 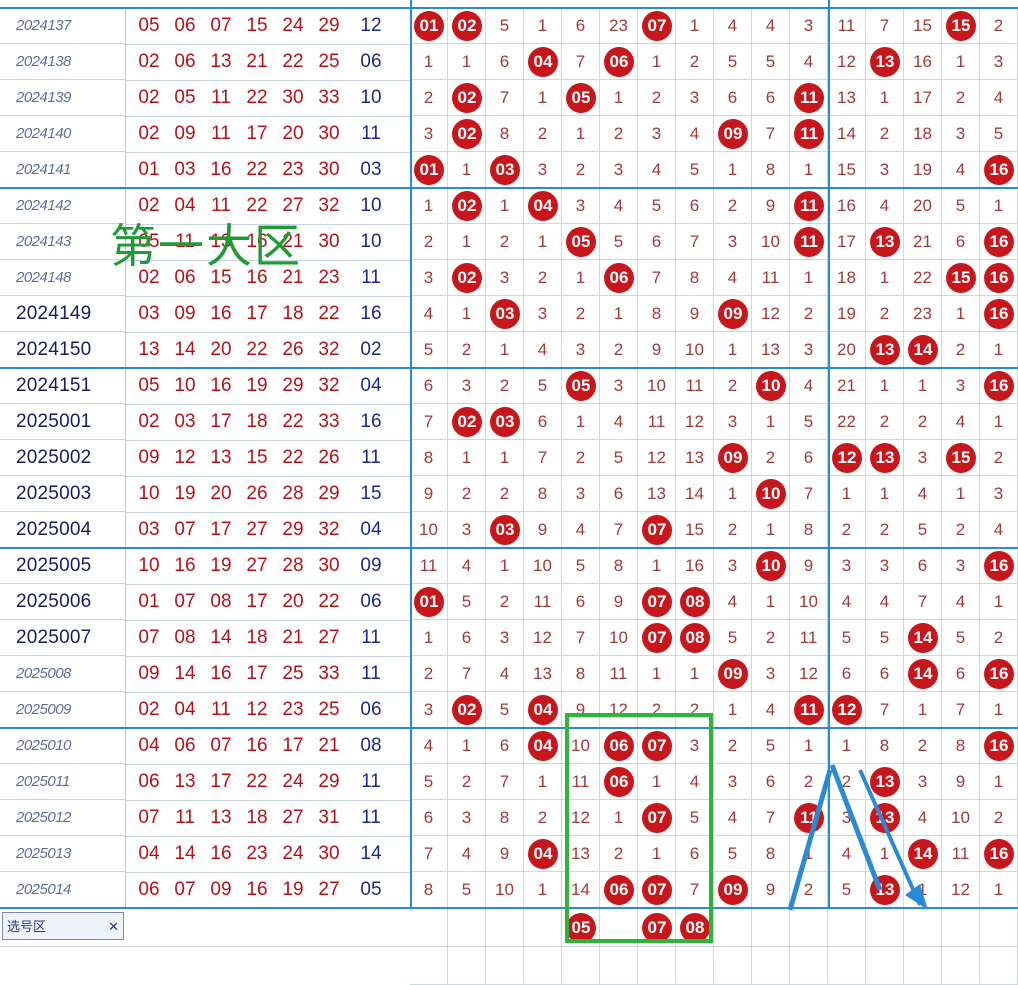 What do you see at coordinates (113, 926) in the screenshot?
I see `clear-icon: ✕` at bounding box center [113, 926].